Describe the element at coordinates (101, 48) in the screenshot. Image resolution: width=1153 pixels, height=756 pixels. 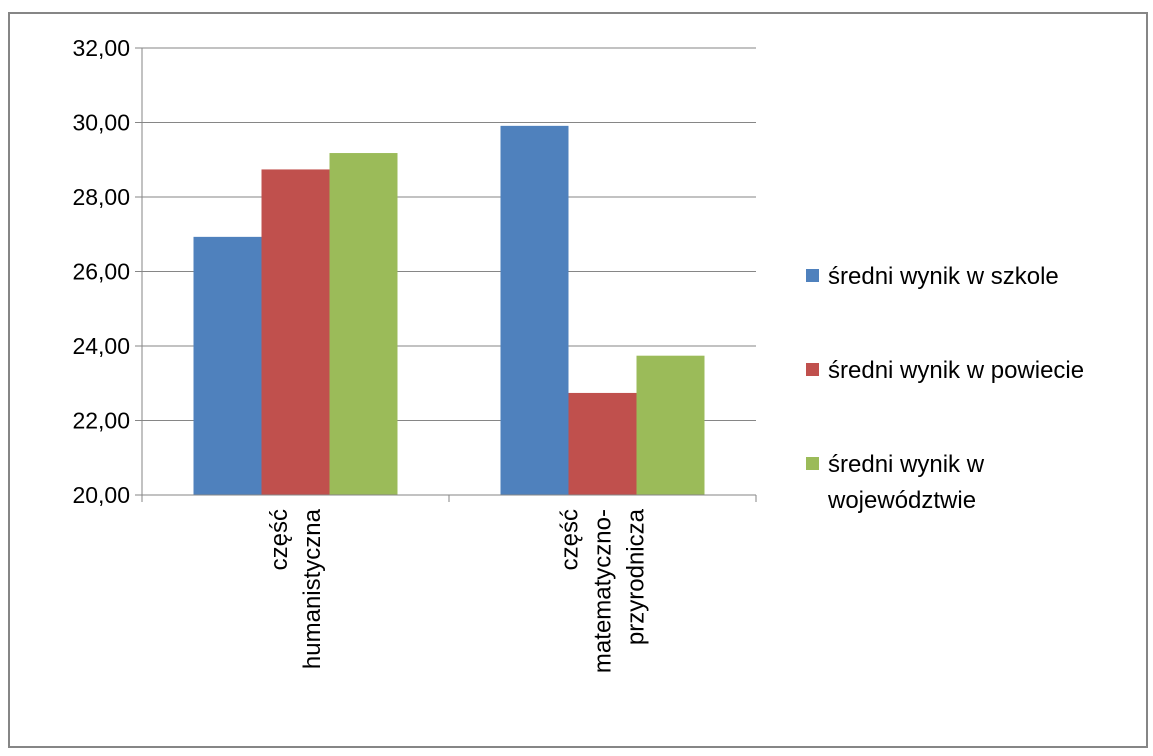
I see `y-tick-label: 32,00` at that location.